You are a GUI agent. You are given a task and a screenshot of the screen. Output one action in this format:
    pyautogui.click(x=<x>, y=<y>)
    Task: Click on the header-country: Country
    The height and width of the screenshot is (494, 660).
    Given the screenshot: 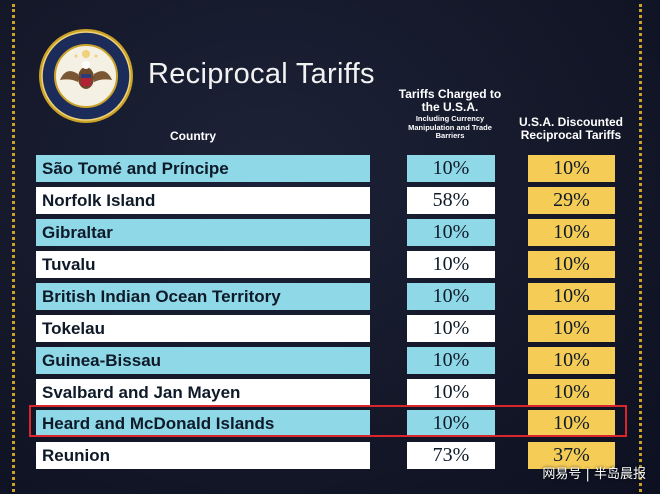 What is the action you would take?
    pyautogui.click(x=193, y=136)
    